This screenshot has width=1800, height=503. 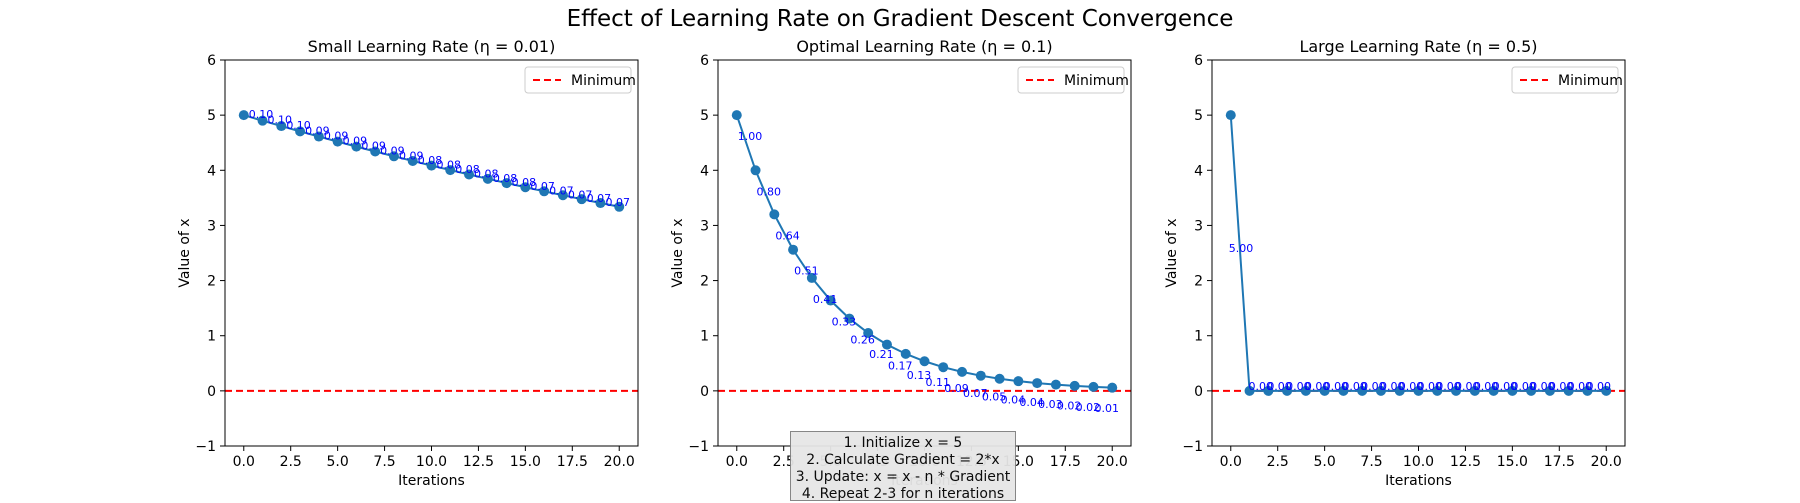 I want to click on x-tick-label: 17.5, so click(x=1559, y=462).